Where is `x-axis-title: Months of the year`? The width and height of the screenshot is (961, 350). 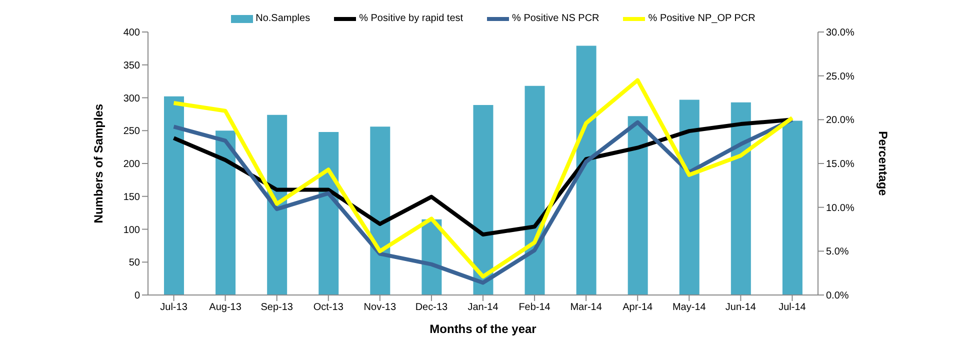
x-axis-title: Months of the year is located at coordinates (483, 329).